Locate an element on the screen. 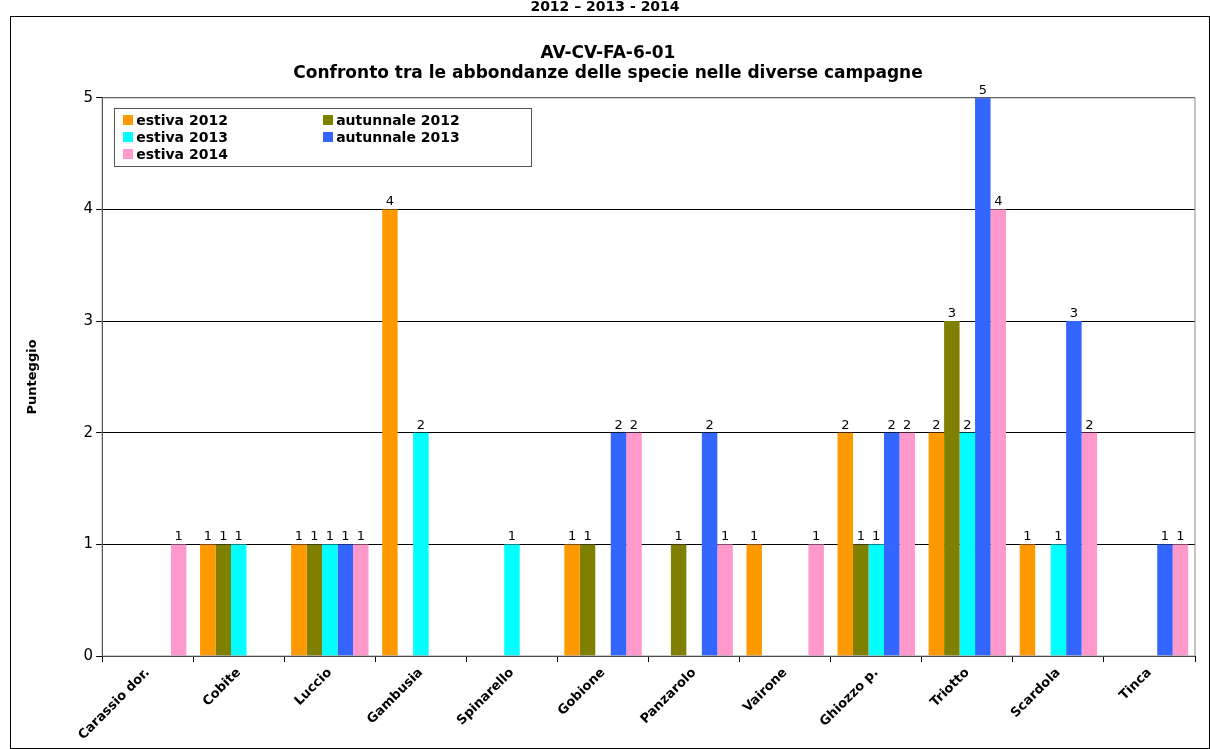 This screenshot has width=1210, height=749. data-label: 5 is located at coordinates (982, 89).